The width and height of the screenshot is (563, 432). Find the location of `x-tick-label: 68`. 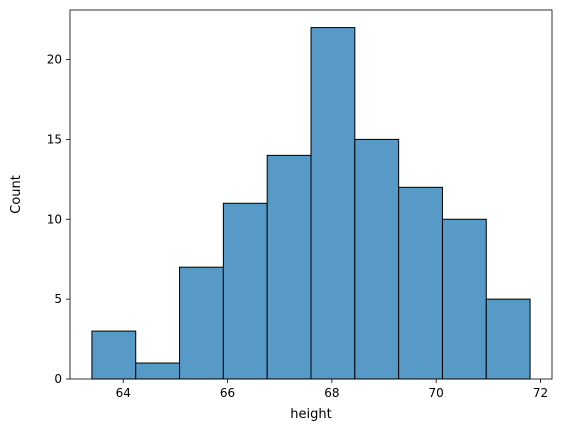

x-tick-label: 68 is located at coordinates (331, 393).